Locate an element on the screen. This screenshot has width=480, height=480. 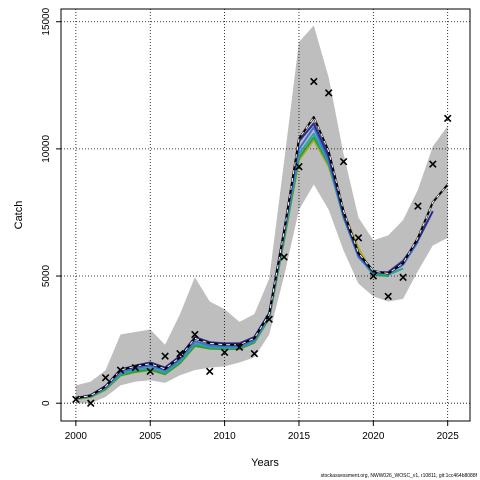
x-tick-label: 2015 is located at coordinates (299, 436).